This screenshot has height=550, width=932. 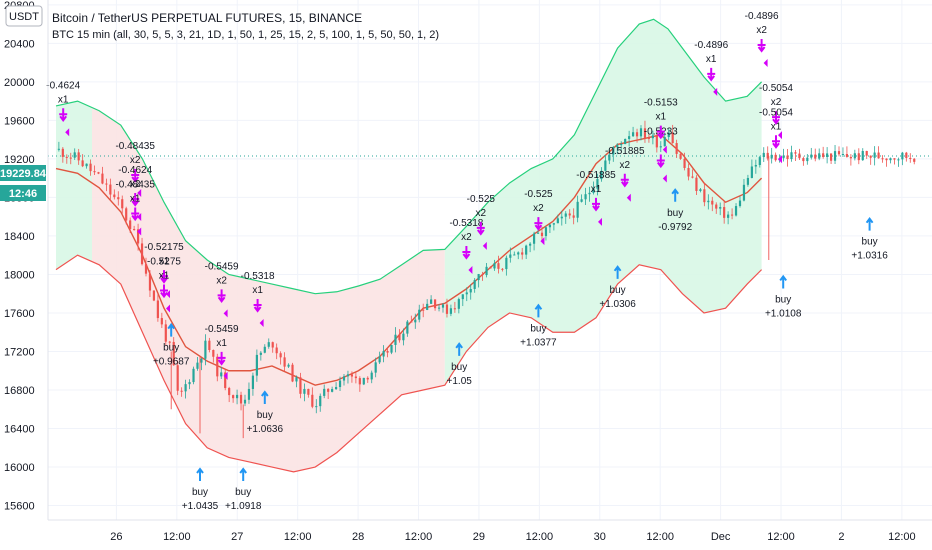 I want to click on buy-value-label: +1.0108, so click(x=783, y=313).